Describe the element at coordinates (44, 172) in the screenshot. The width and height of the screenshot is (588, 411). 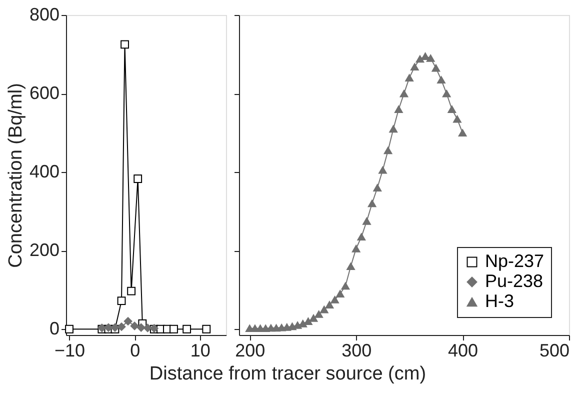
I see `y-tick-label: 400` at that location.